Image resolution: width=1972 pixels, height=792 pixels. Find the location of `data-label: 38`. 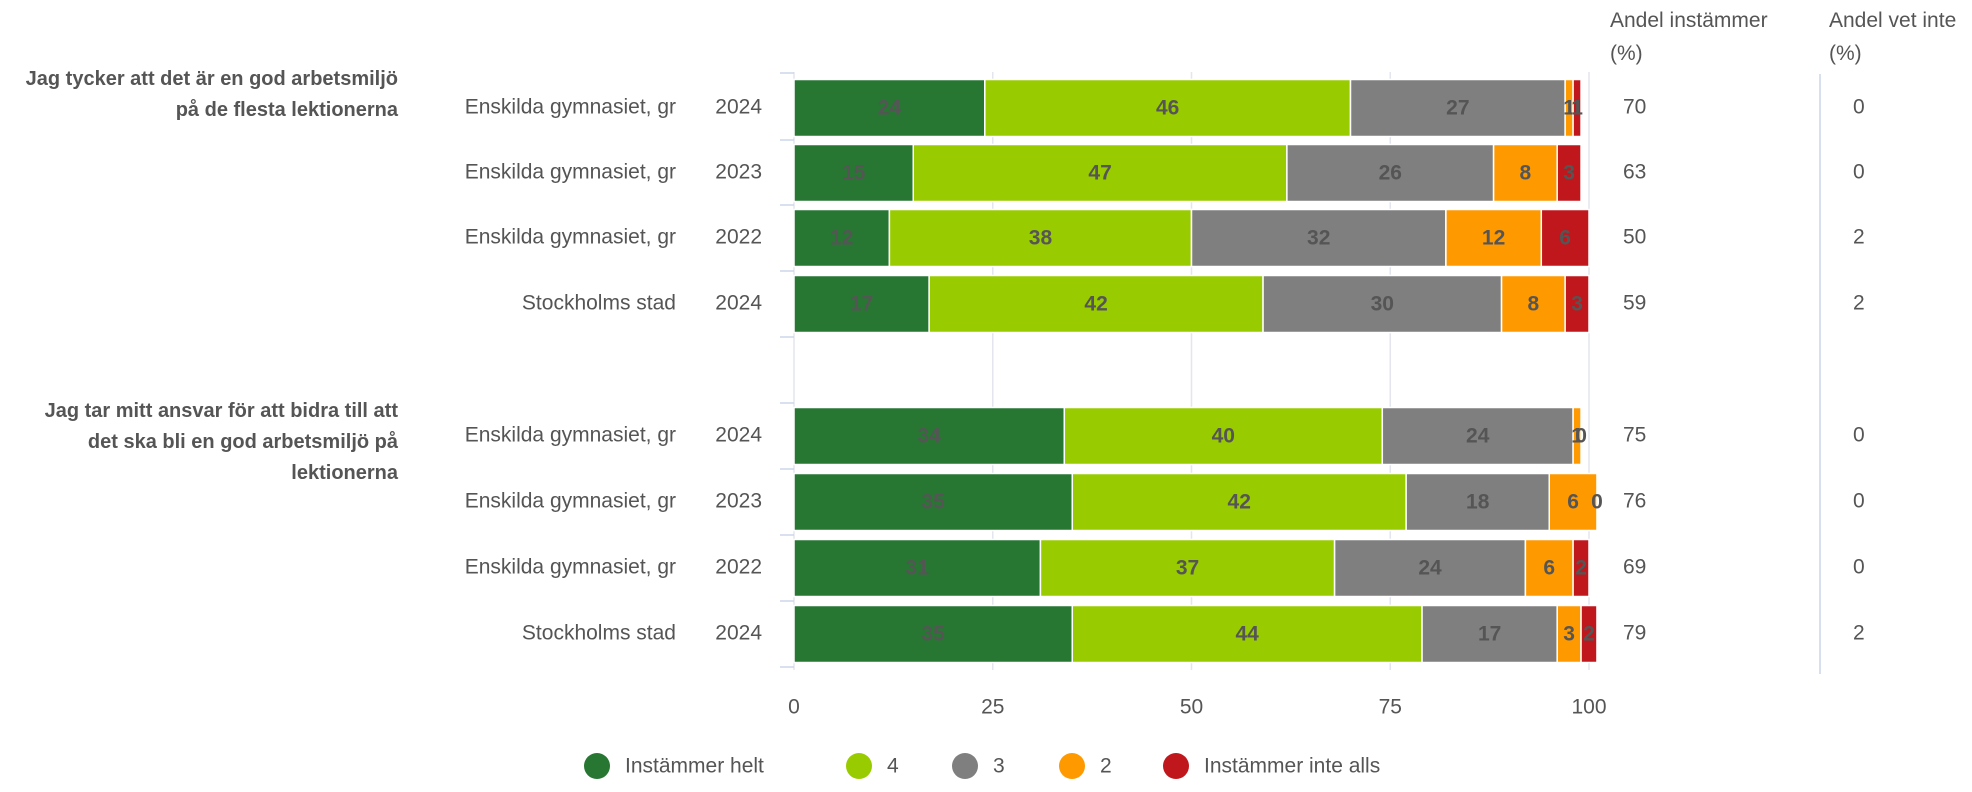

data-label: 38 is located at coordinates (1041, 238).